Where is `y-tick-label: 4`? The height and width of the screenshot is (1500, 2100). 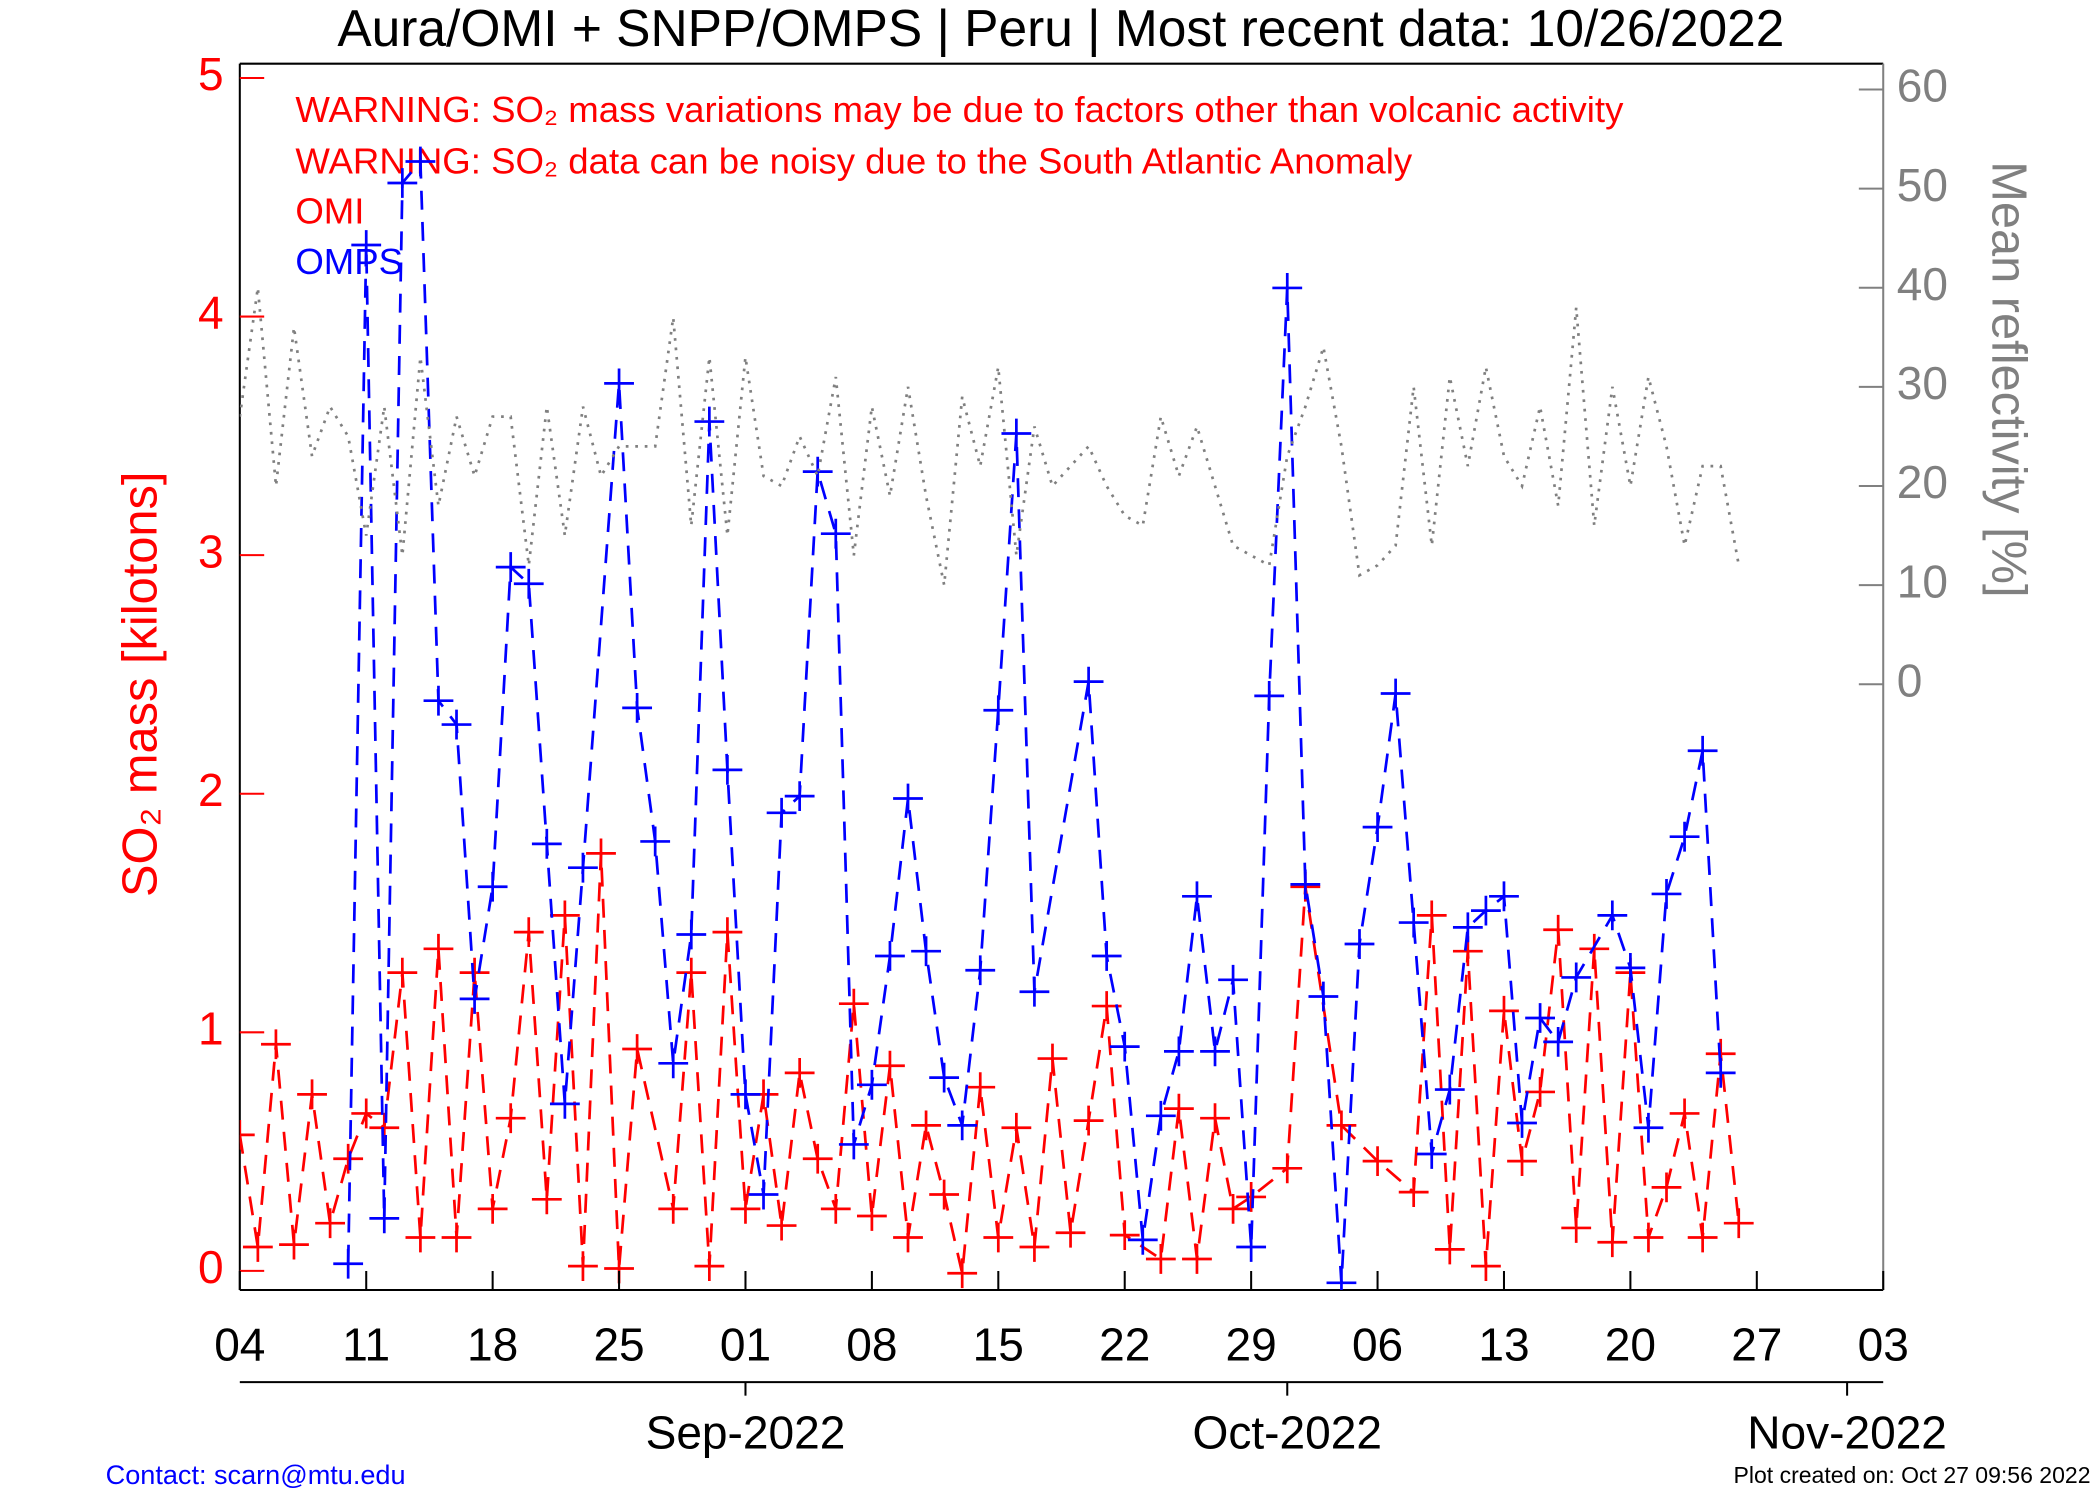
y-tick-label: 4 is located at coordinates (211, 313).